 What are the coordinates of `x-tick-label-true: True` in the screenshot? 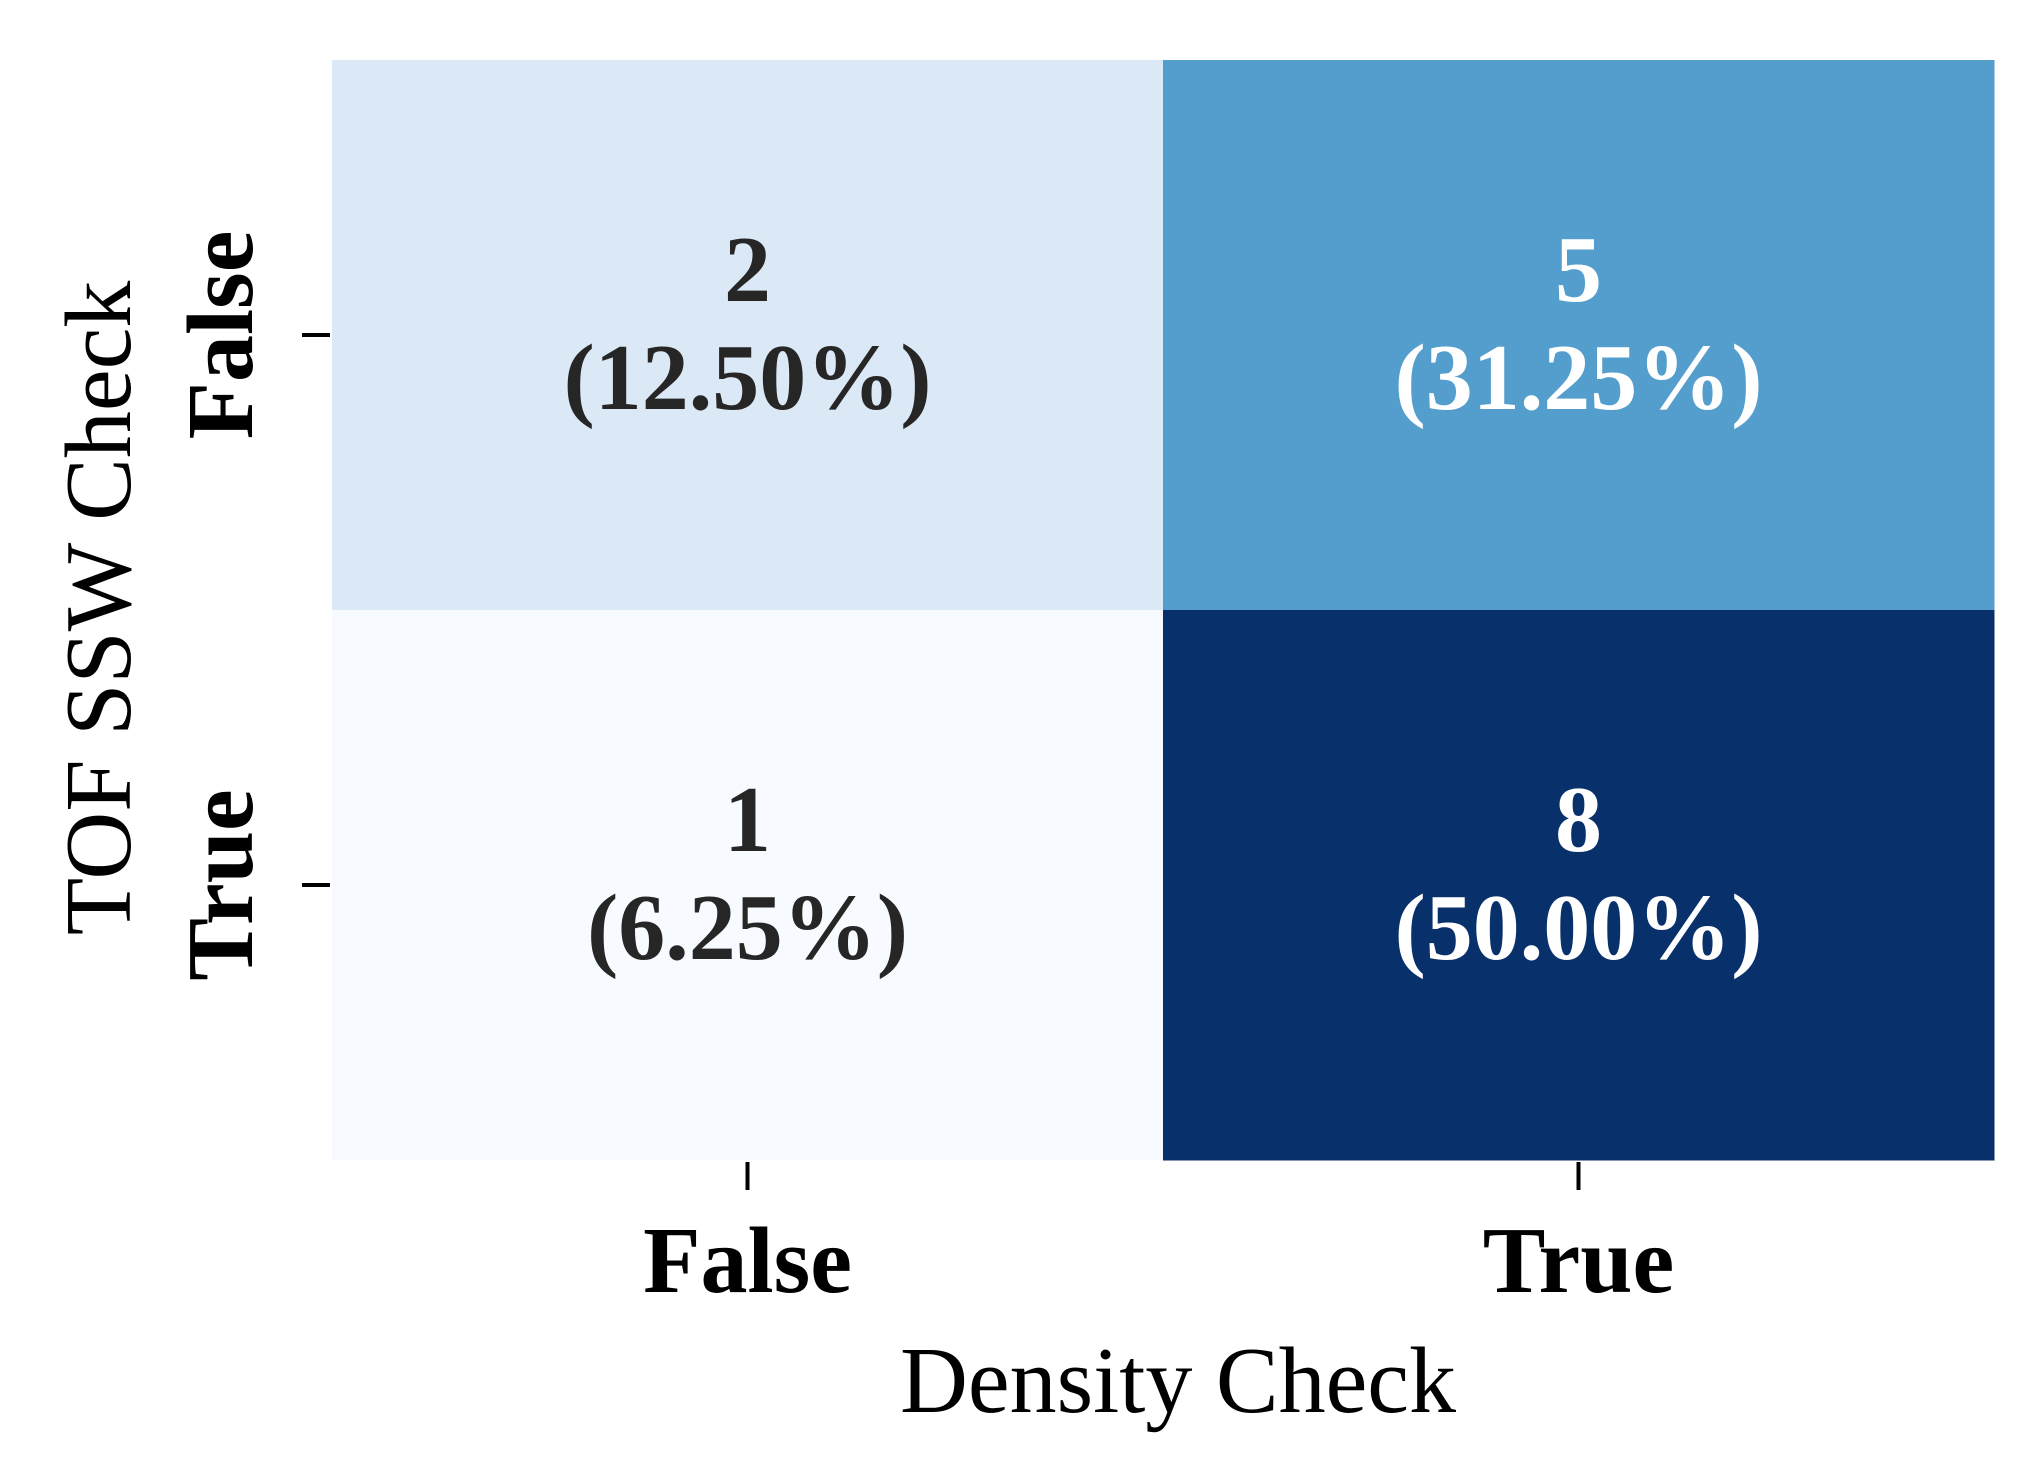 It's located at (1578, 1261).